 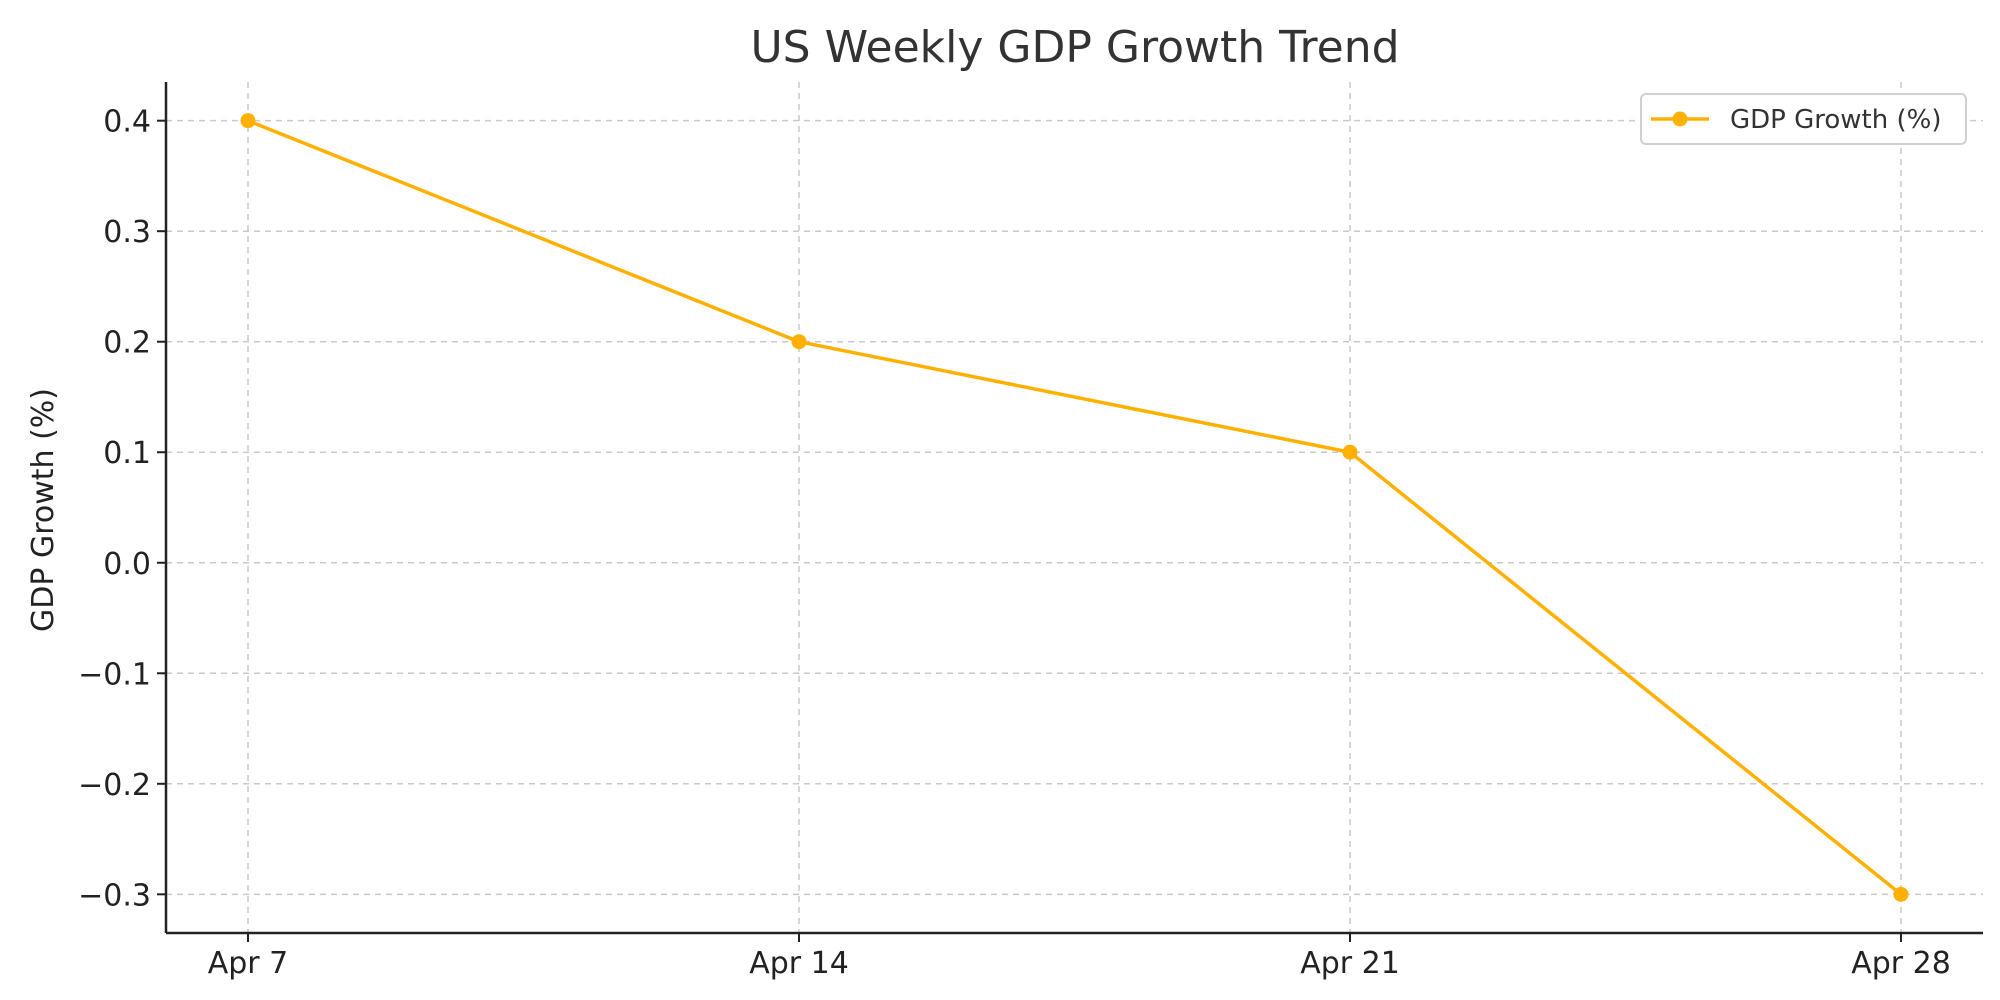 I want to click on y-tick-label: 0.0, so click(x=127, y=564).